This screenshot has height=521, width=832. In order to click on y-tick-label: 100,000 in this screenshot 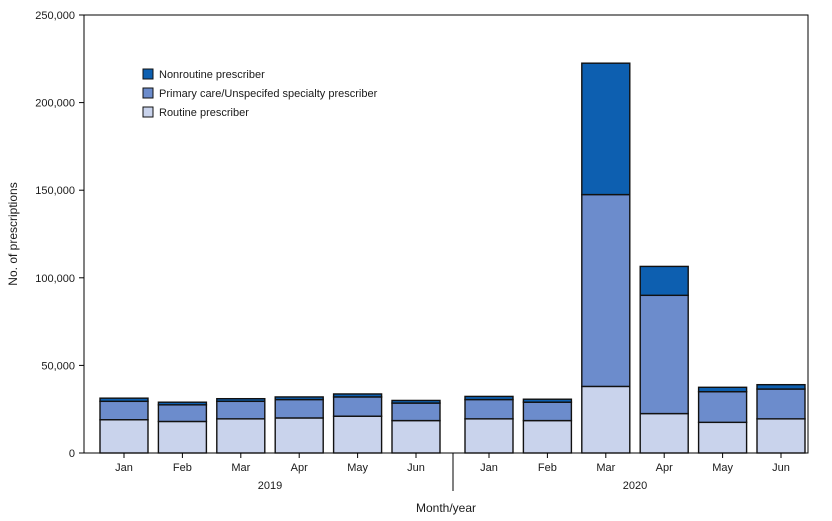, I will do `click(55, 279)`.